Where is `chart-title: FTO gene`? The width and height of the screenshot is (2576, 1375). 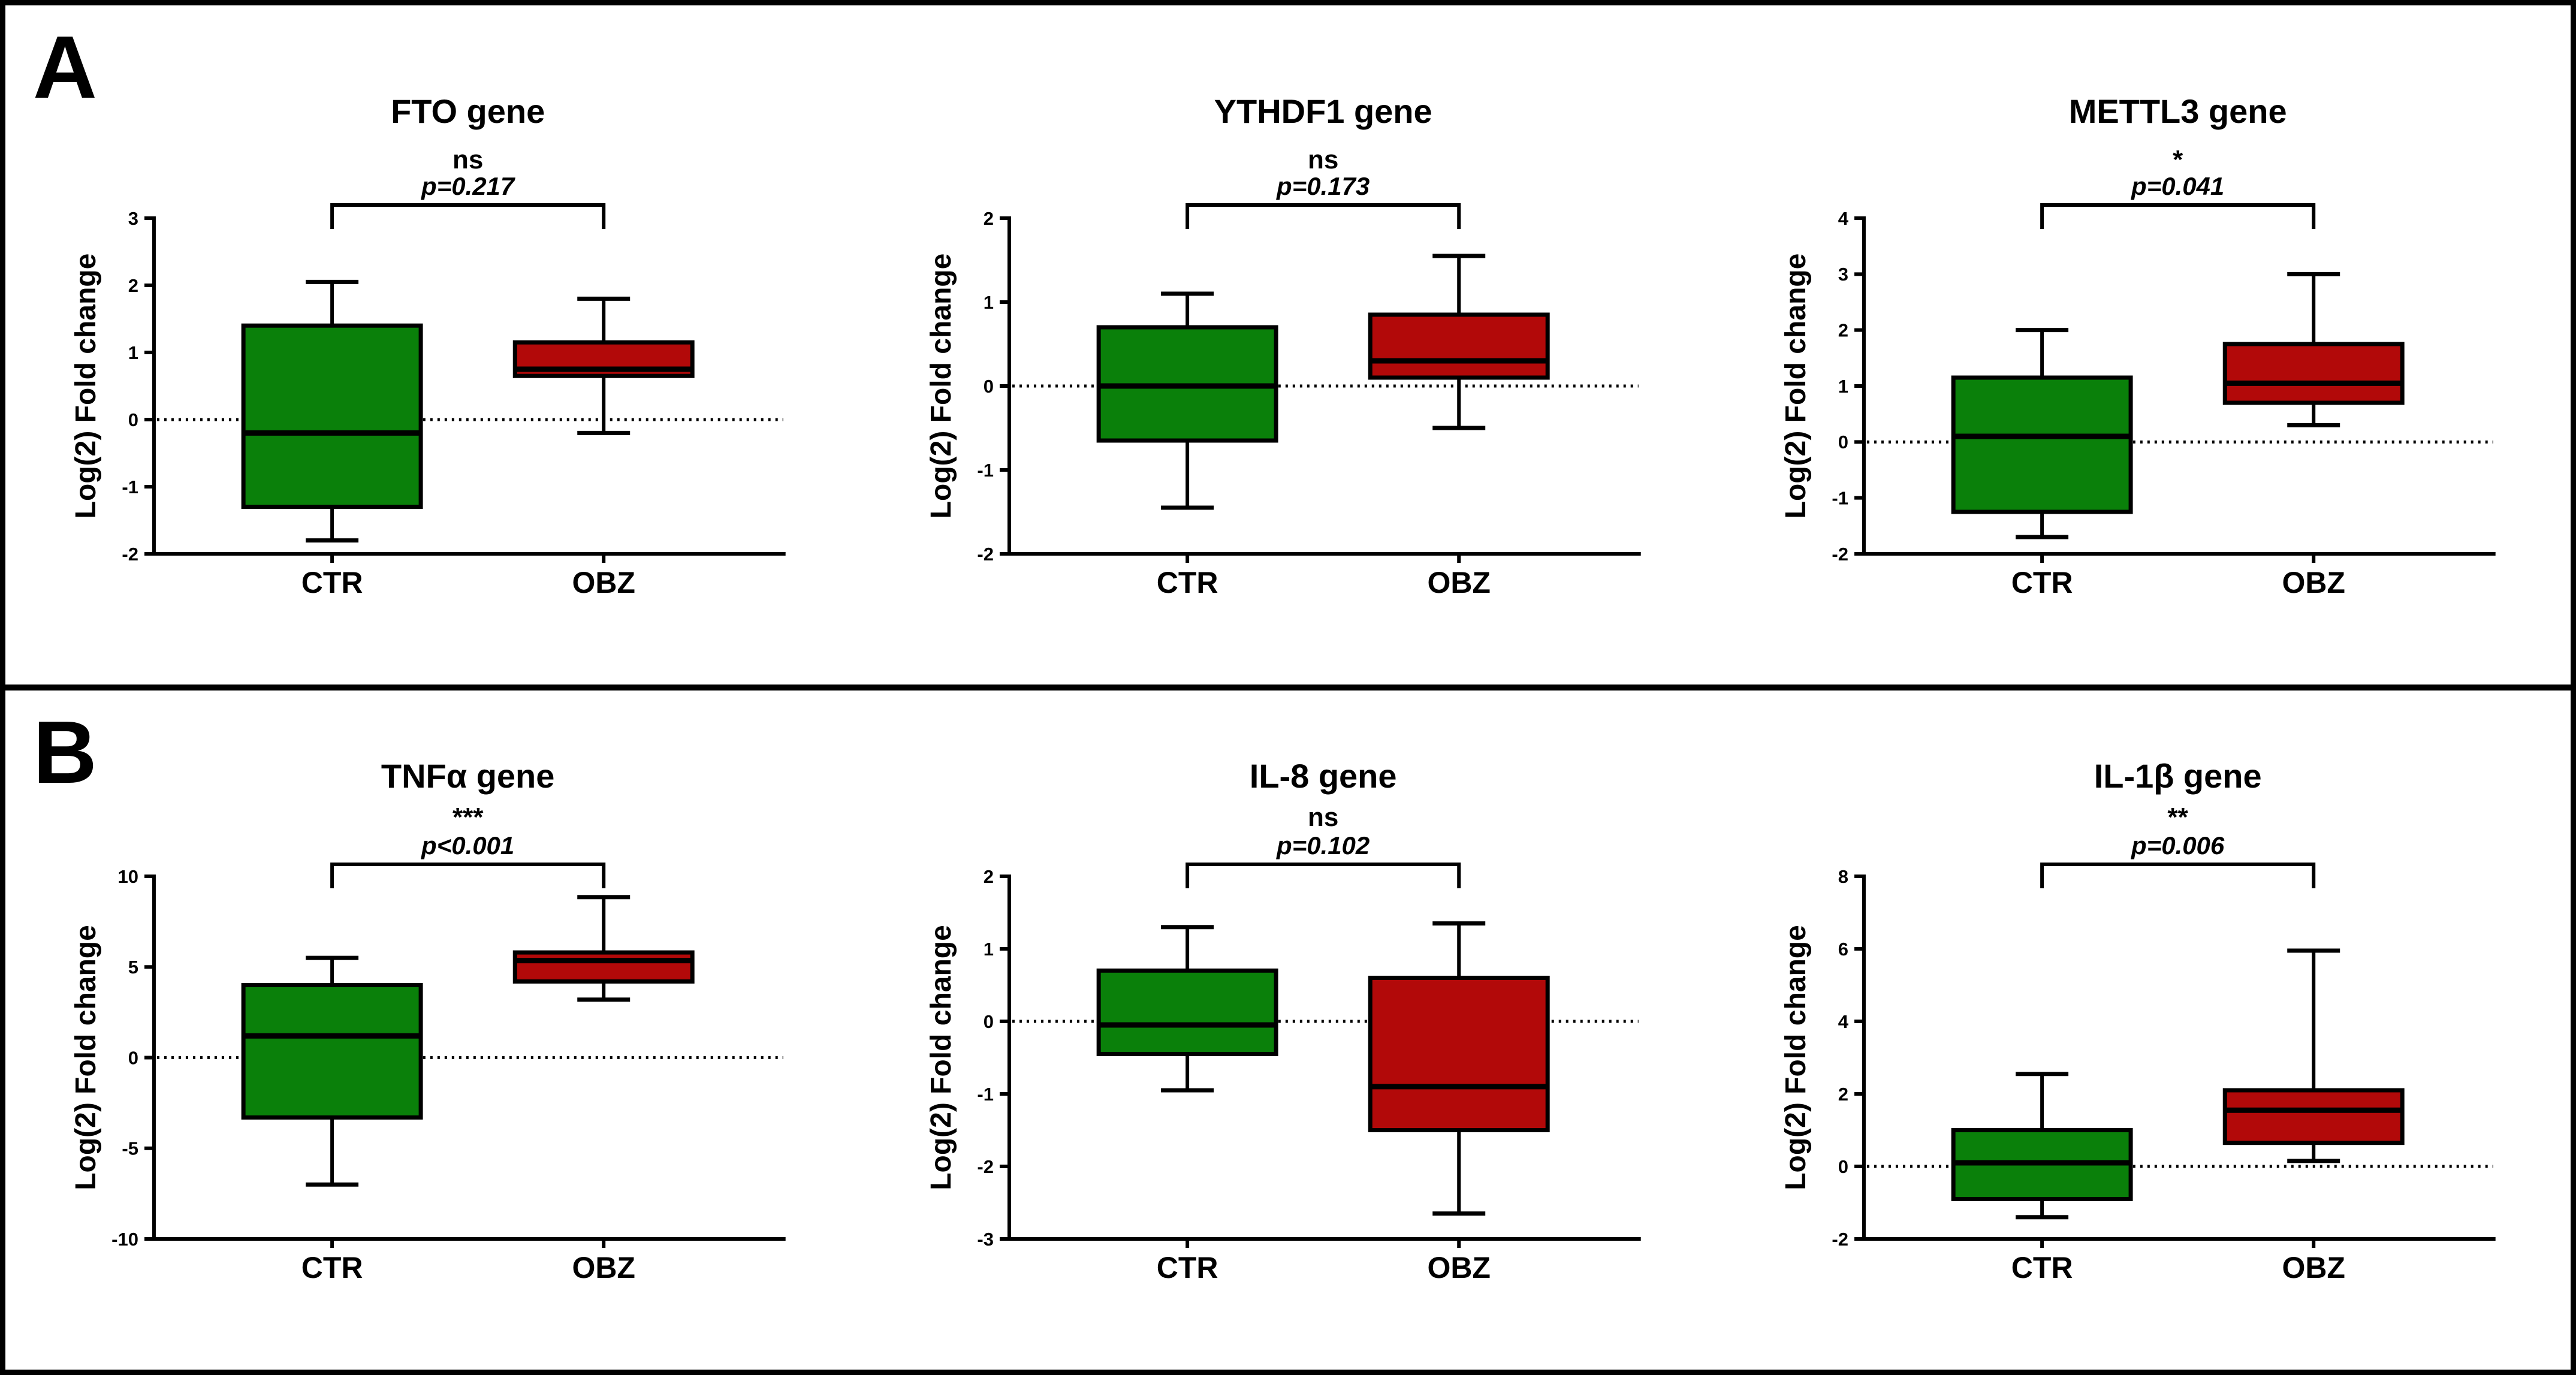 chart-title: FTO gene is located at coordinates (468, 111).